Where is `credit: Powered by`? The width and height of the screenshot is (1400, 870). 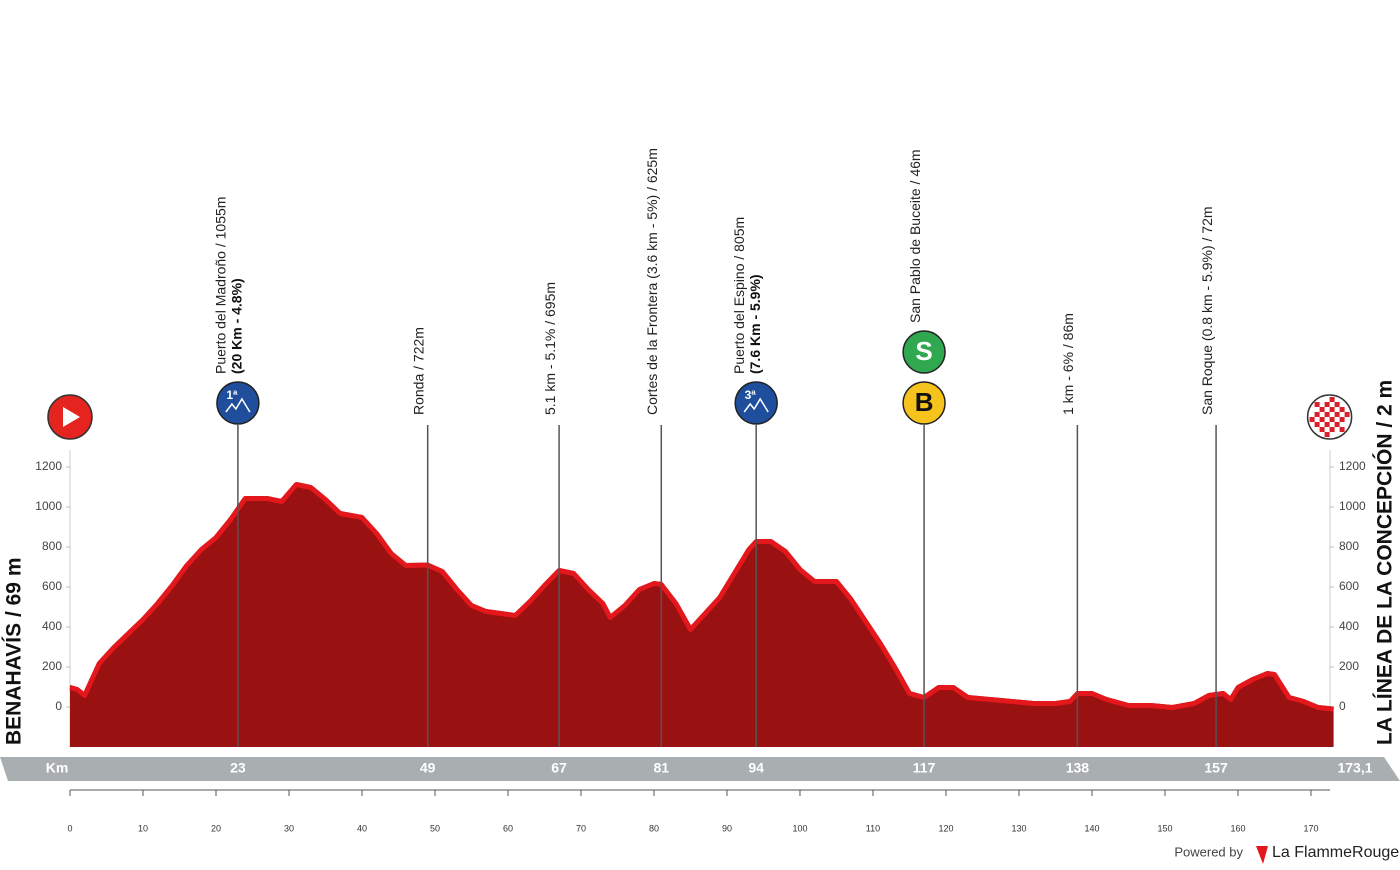 credit: Powered by is located at coordinates (1208, 851).